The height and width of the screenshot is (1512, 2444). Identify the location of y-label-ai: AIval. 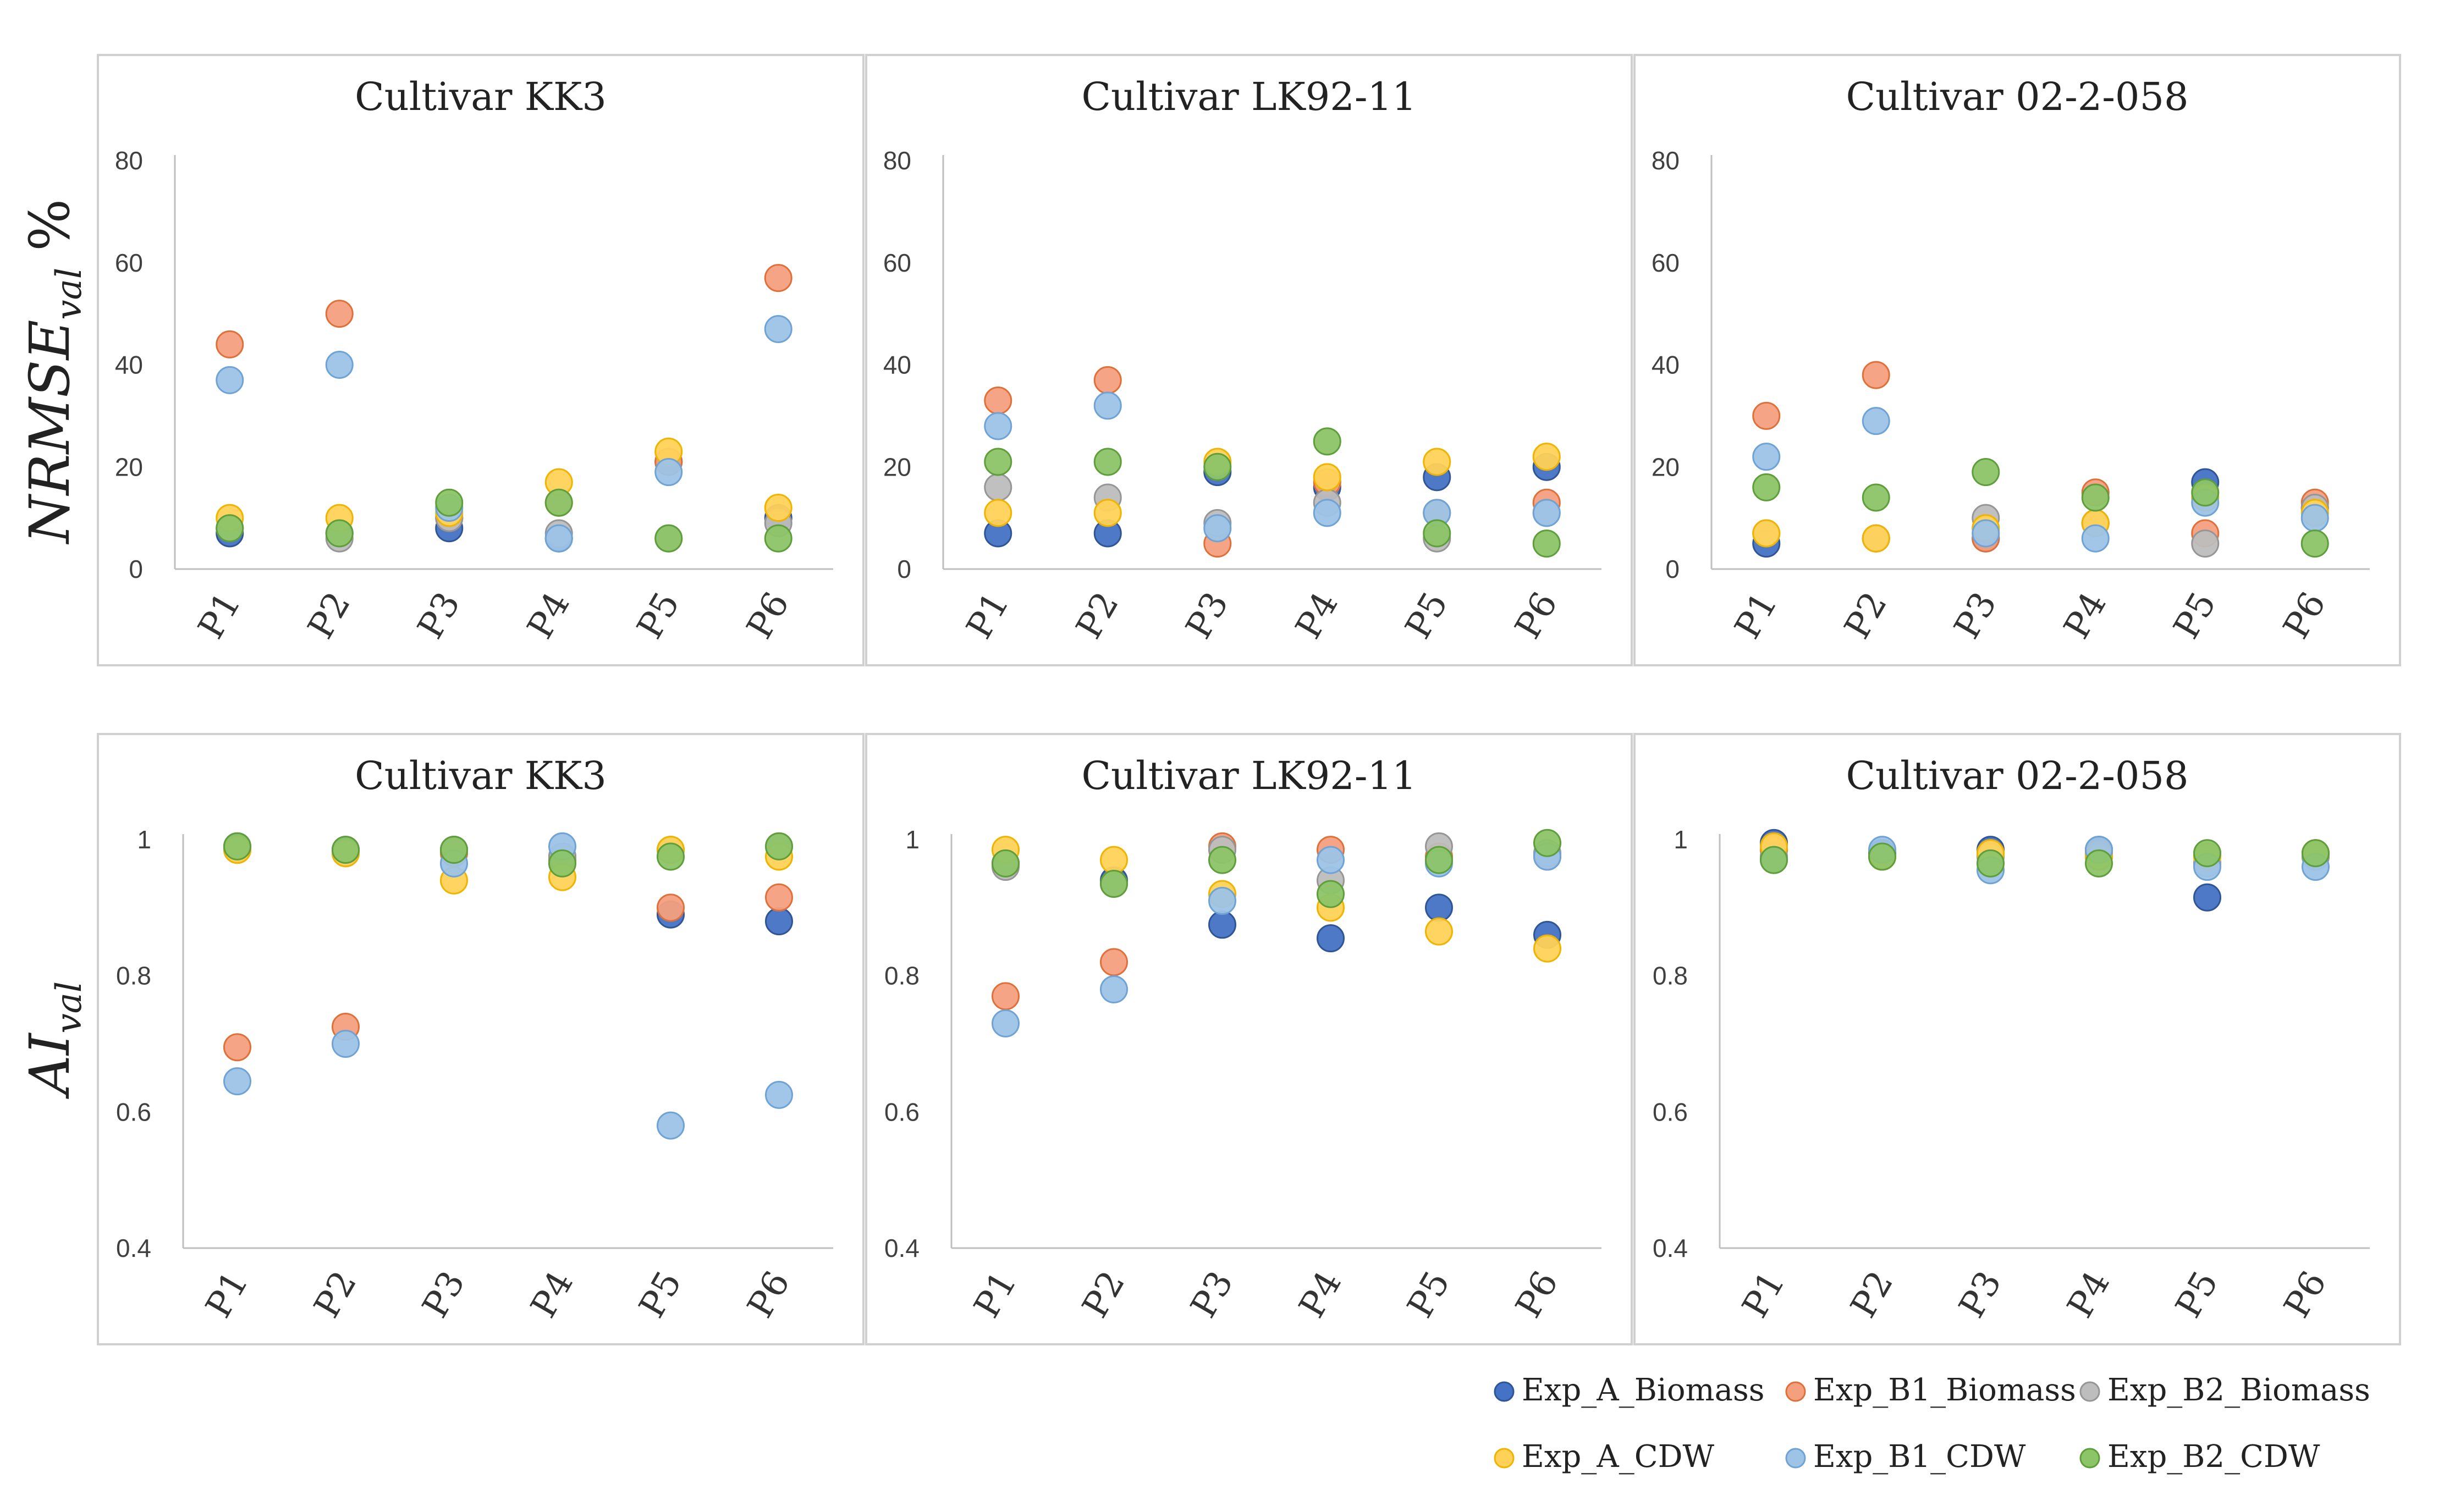
(54, 1041).